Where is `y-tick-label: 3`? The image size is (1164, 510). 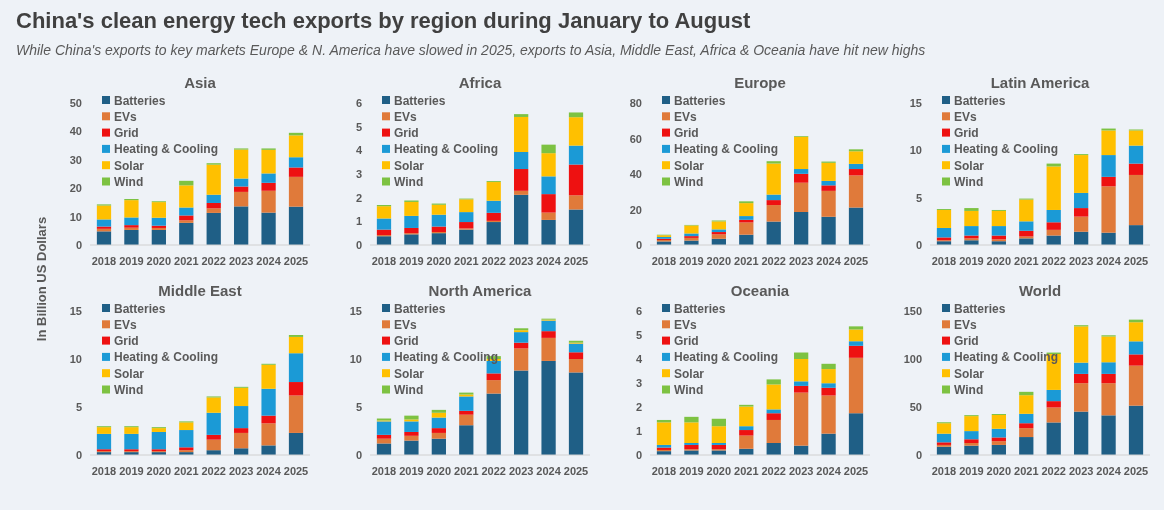
y-tick-label: 3 is located at coordinates (358, 174).